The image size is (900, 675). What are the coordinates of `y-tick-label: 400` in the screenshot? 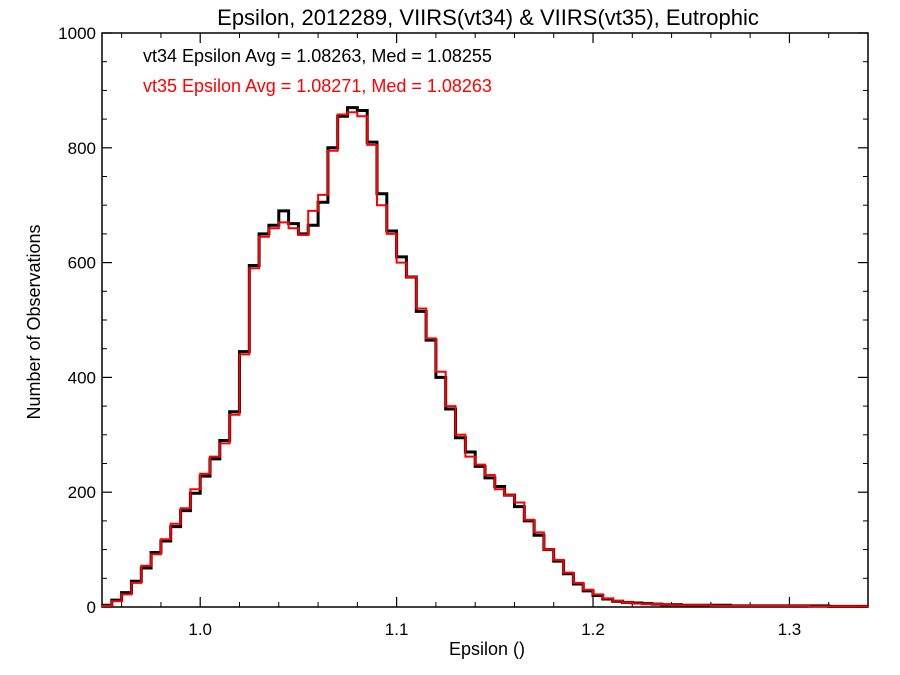 It's located at (82, 377).